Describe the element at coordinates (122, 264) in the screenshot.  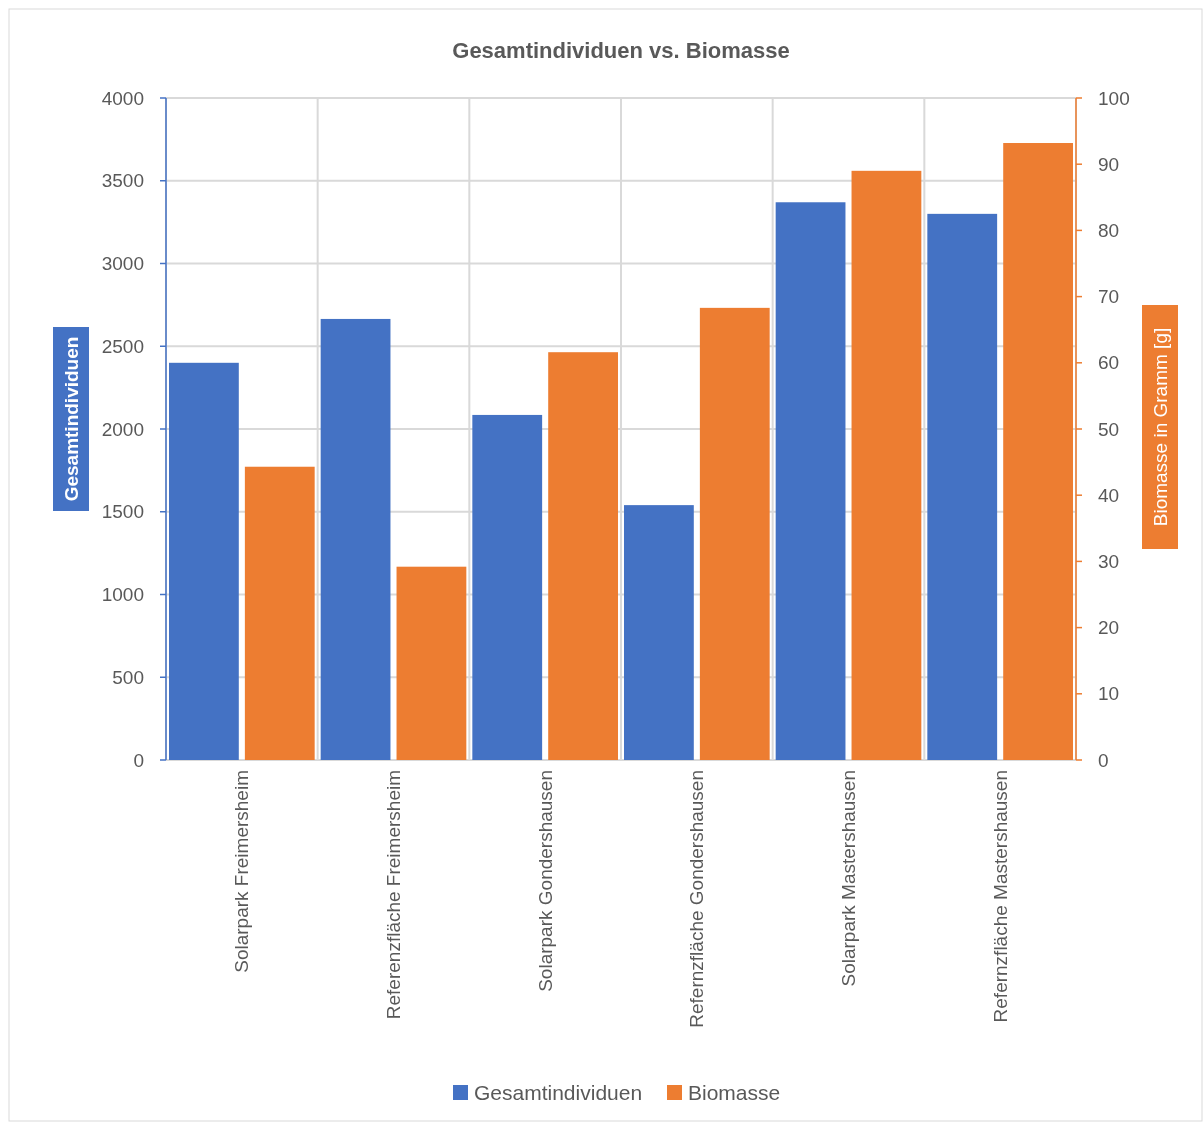
I see `y-tick-label: 3000` at that location.